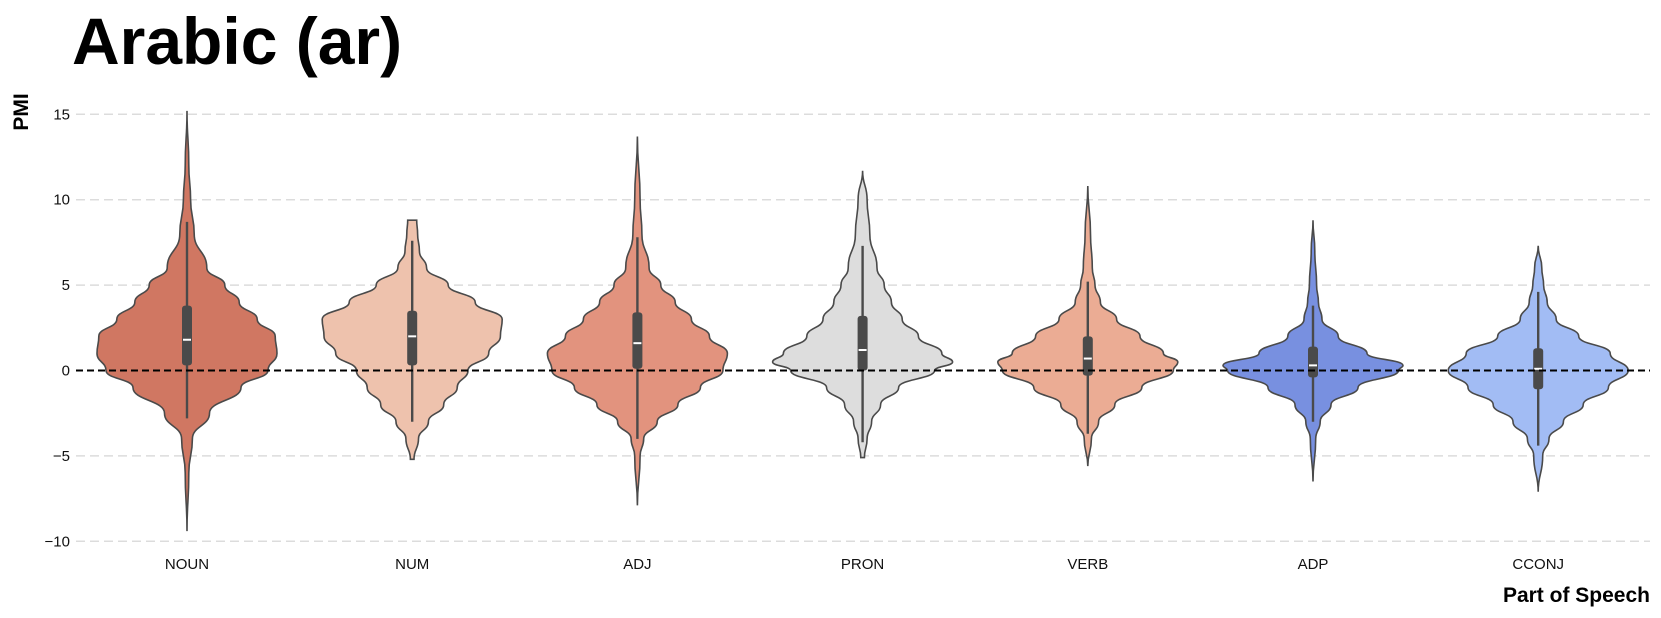  What do you see at coordinates (66, 285) in the screenshot?
I see `y-tick-label: 5` at bounding box center [66, 285].